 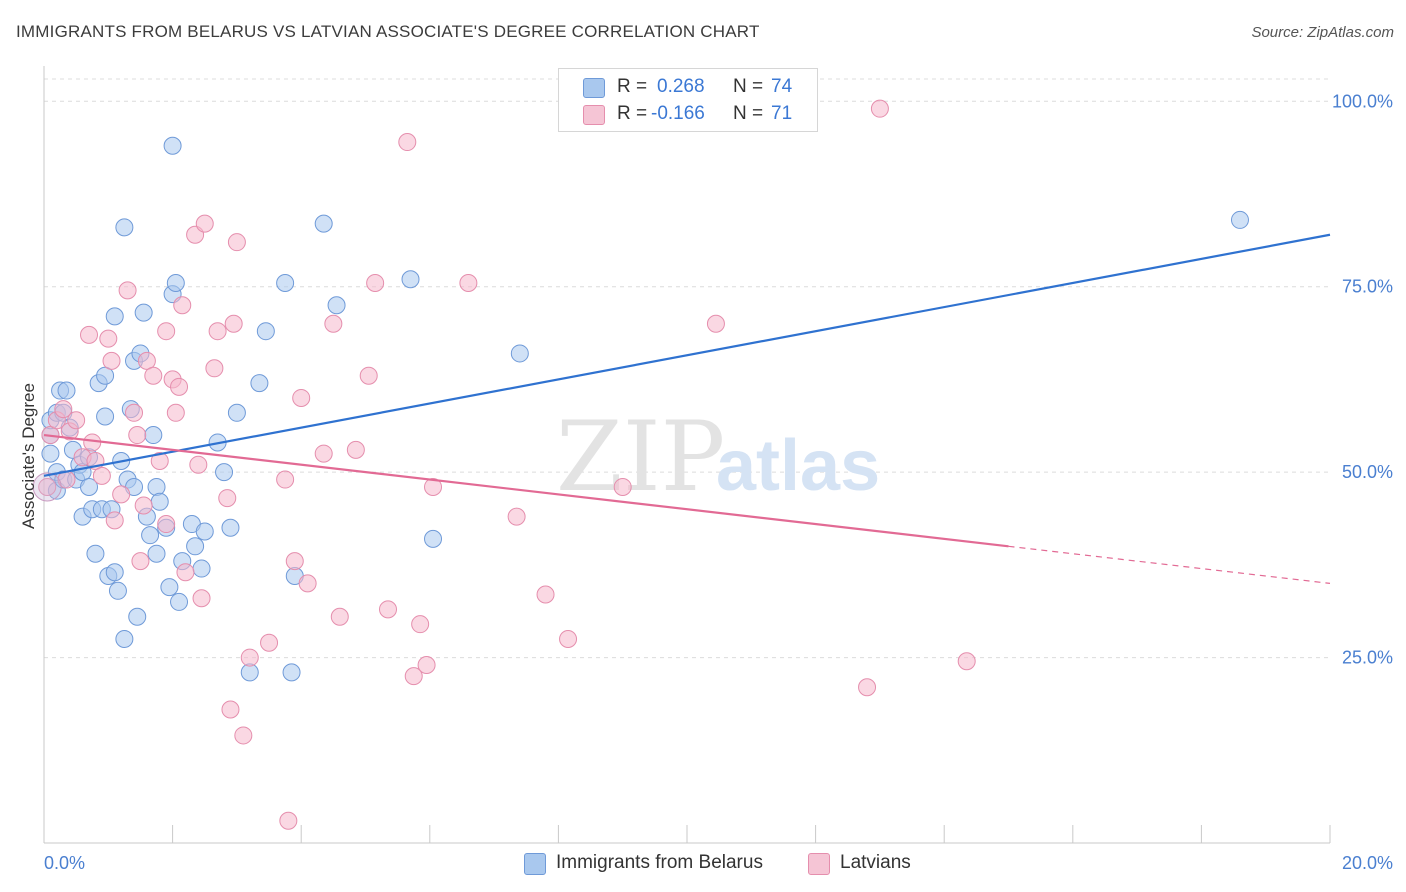 What do you see at coordinates (1367, 472) in the screenshot?
I see `y-tick-label: 50.0%` at bounding box center [1367, 472].